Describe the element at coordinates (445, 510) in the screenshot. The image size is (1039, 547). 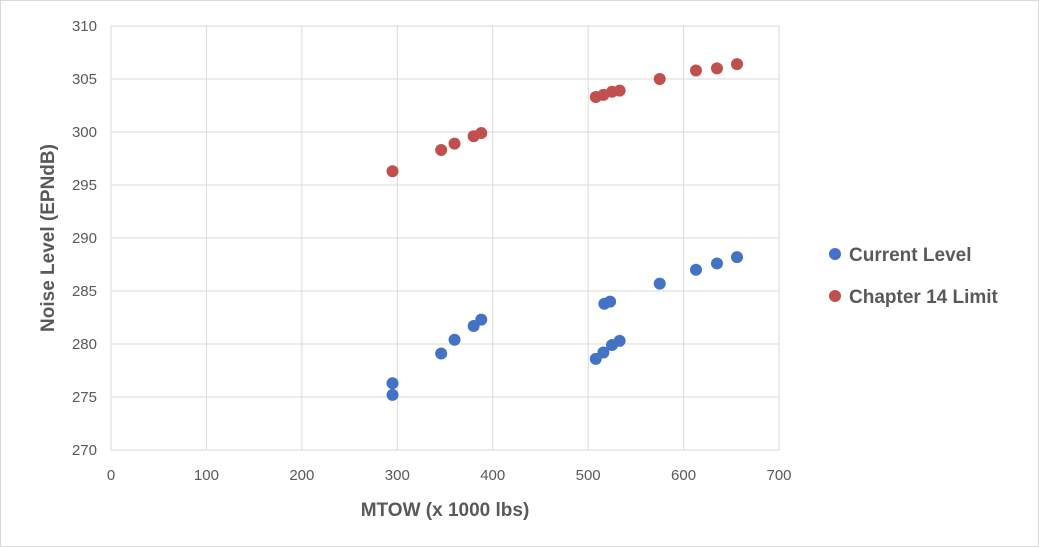
I see `x-axis-title: MTOW (x 1000 lbs)` at that location.